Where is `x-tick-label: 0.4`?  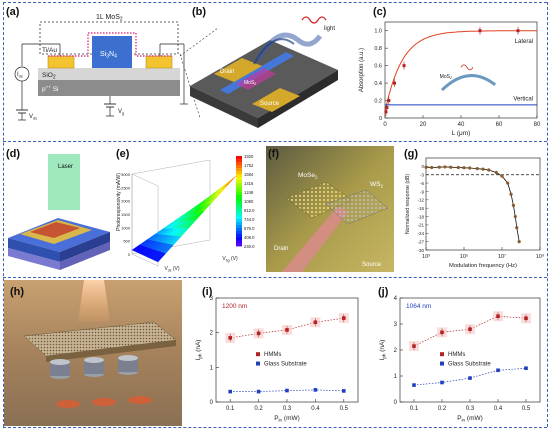 x-tick-label: 0.4 is located at coordinates (498, 409).